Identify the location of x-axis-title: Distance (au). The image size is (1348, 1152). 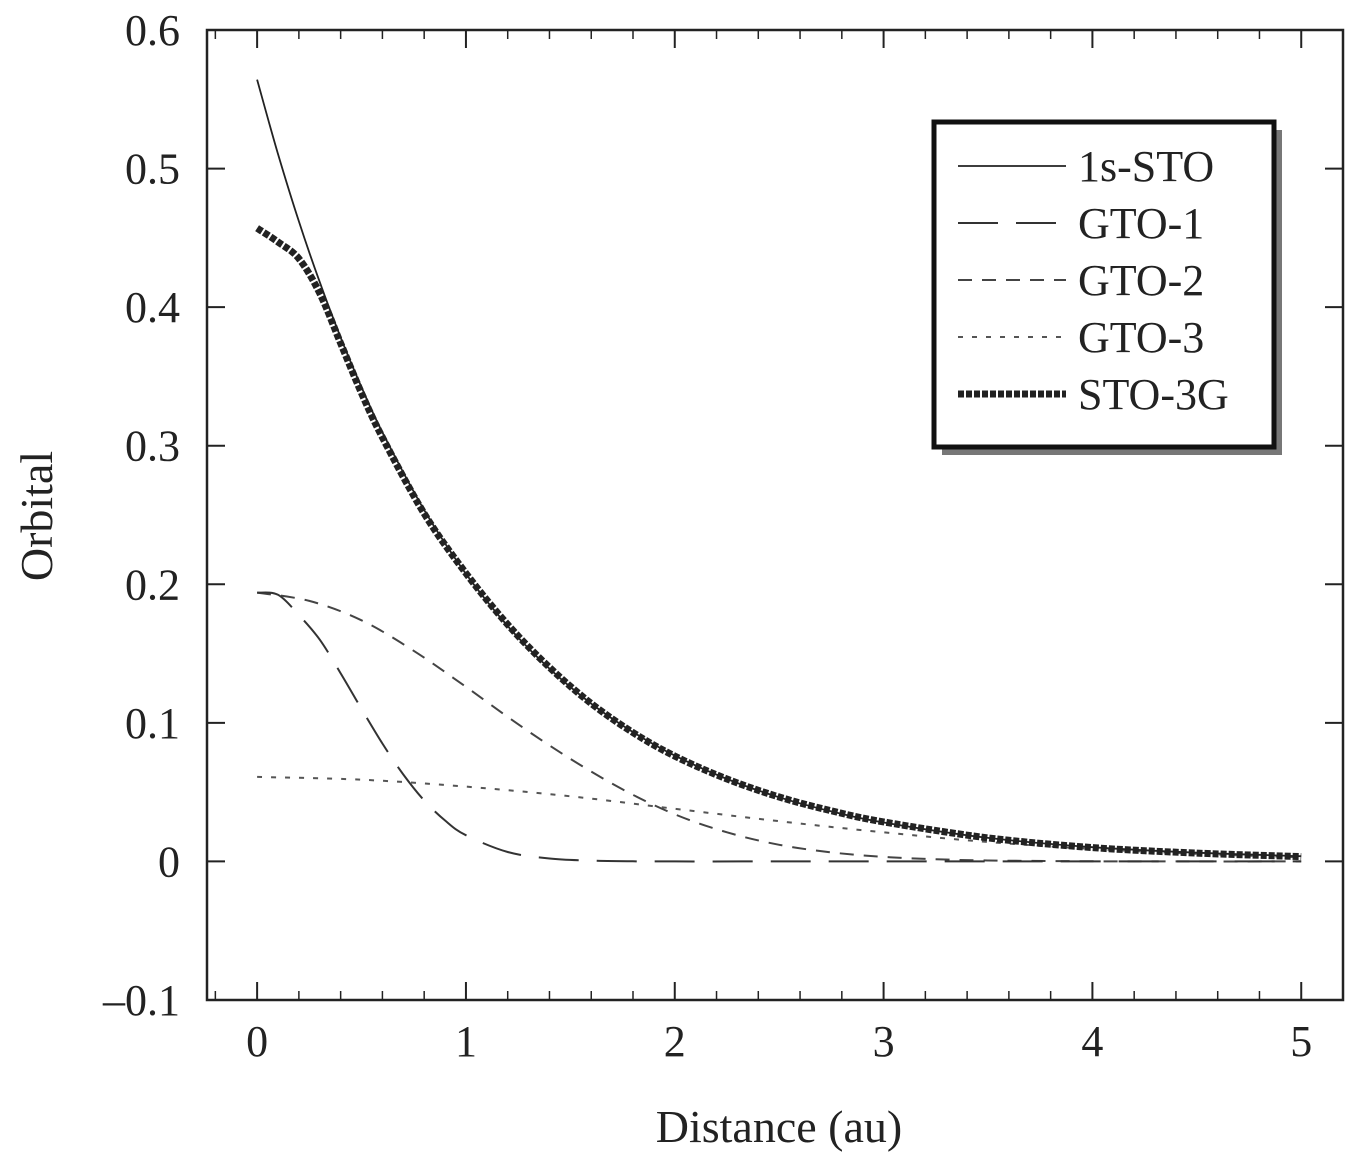
(779, 1126).